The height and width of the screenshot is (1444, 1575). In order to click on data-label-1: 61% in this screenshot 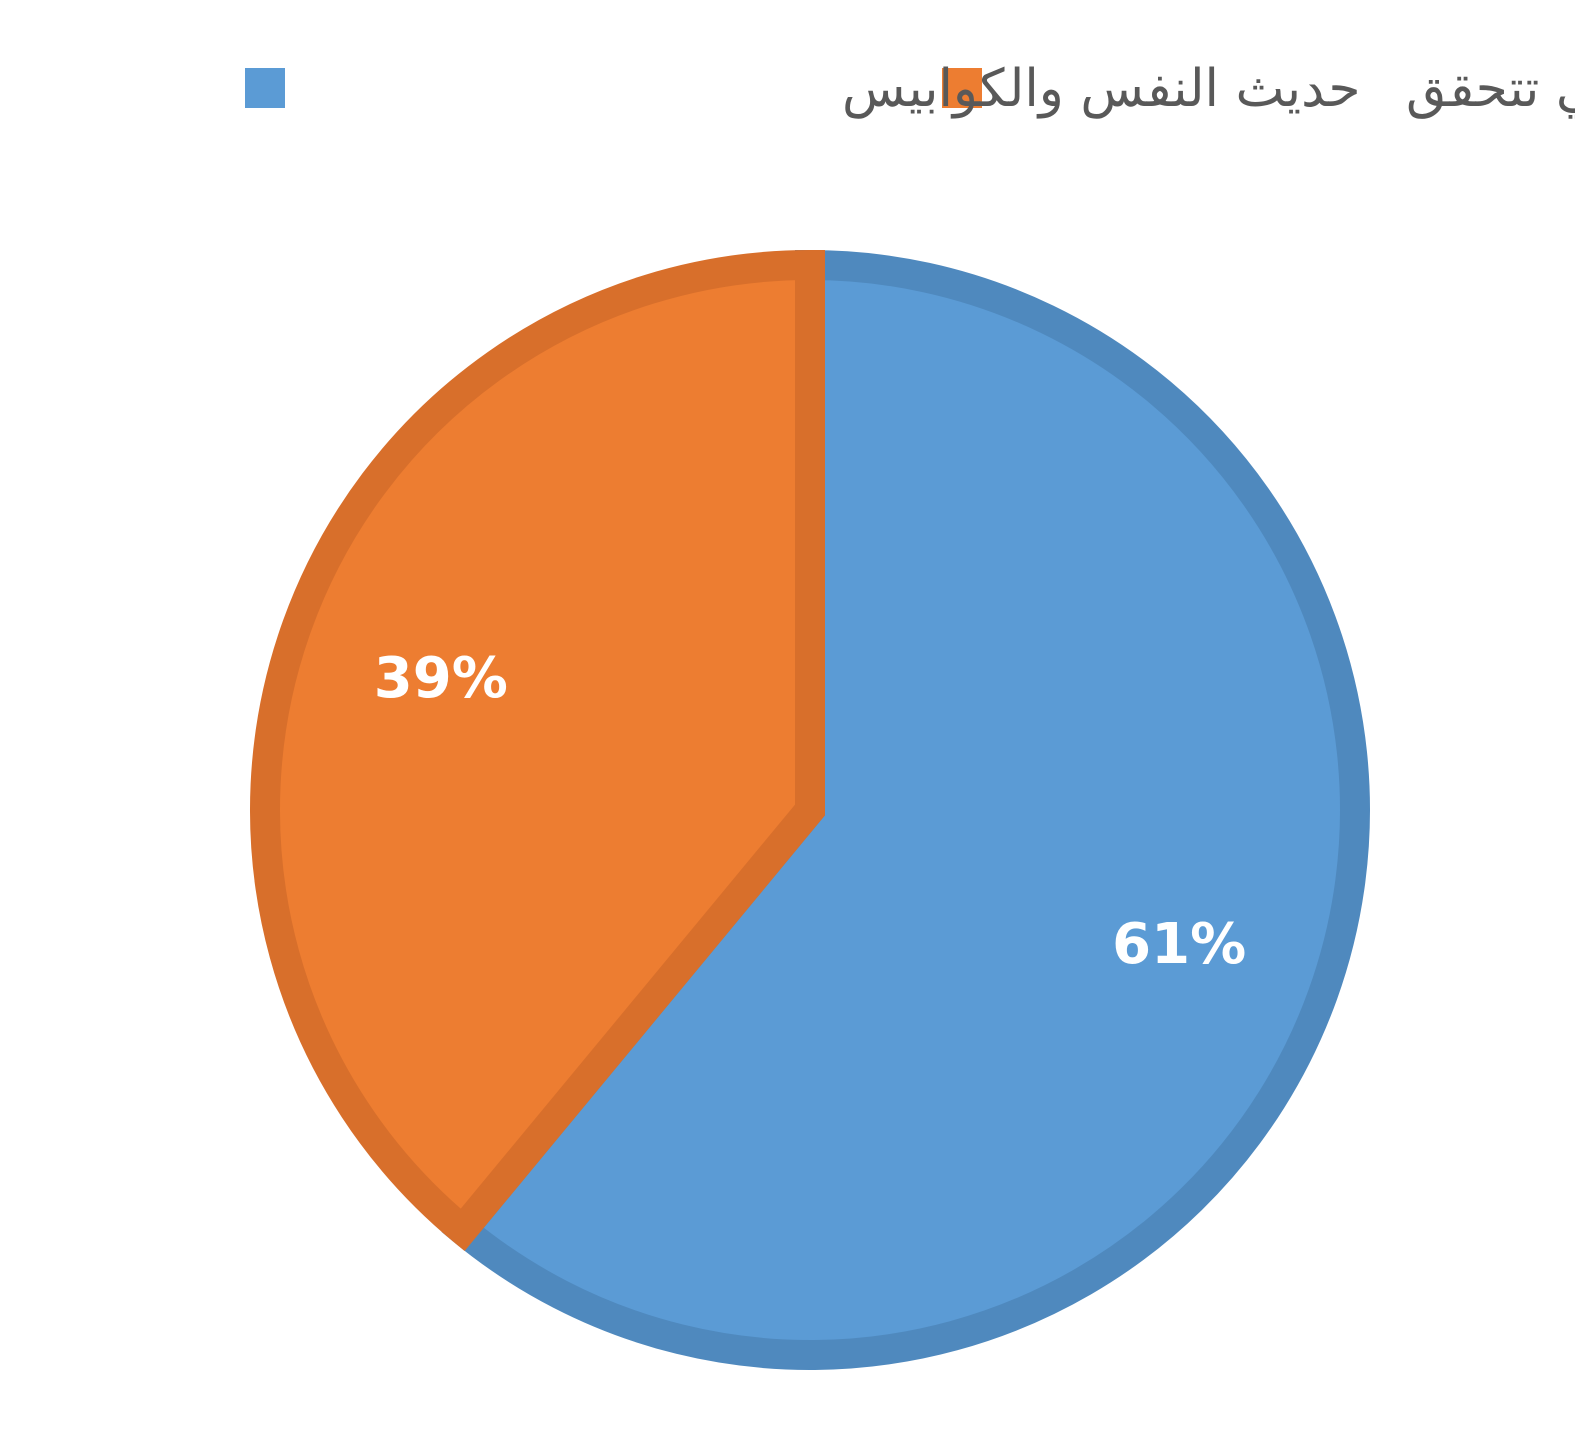, I will do `click(1179, 944)`.